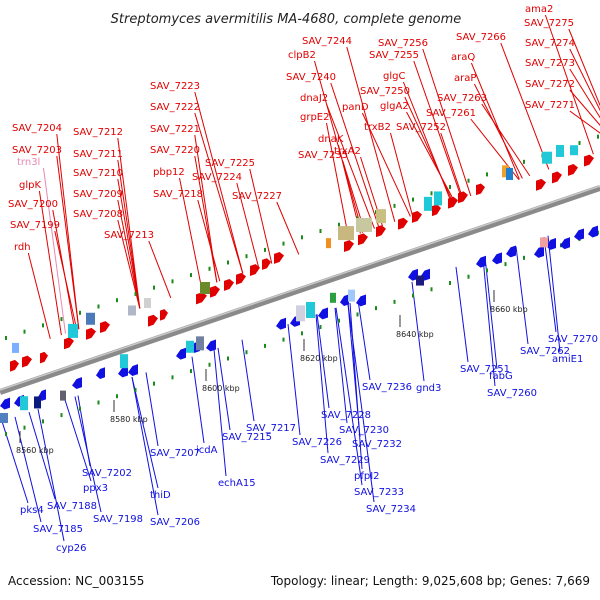  Describe the element at coordinates (221, 388) in the screenshot. I see `tick-label: 8600 kbp` at that location.